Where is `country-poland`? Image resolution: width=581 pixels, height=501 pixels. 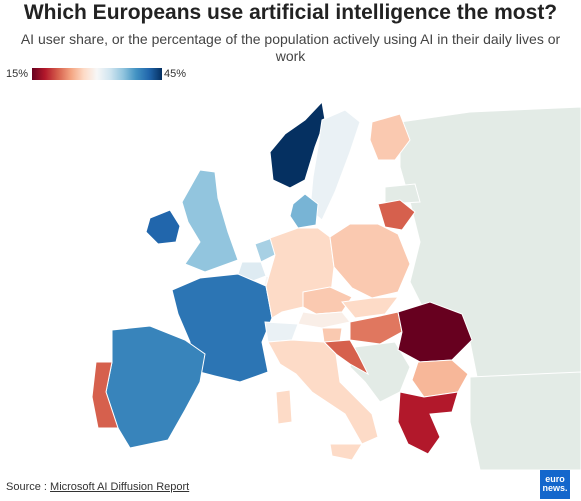
country-poland is located at coordinates (370, 261).